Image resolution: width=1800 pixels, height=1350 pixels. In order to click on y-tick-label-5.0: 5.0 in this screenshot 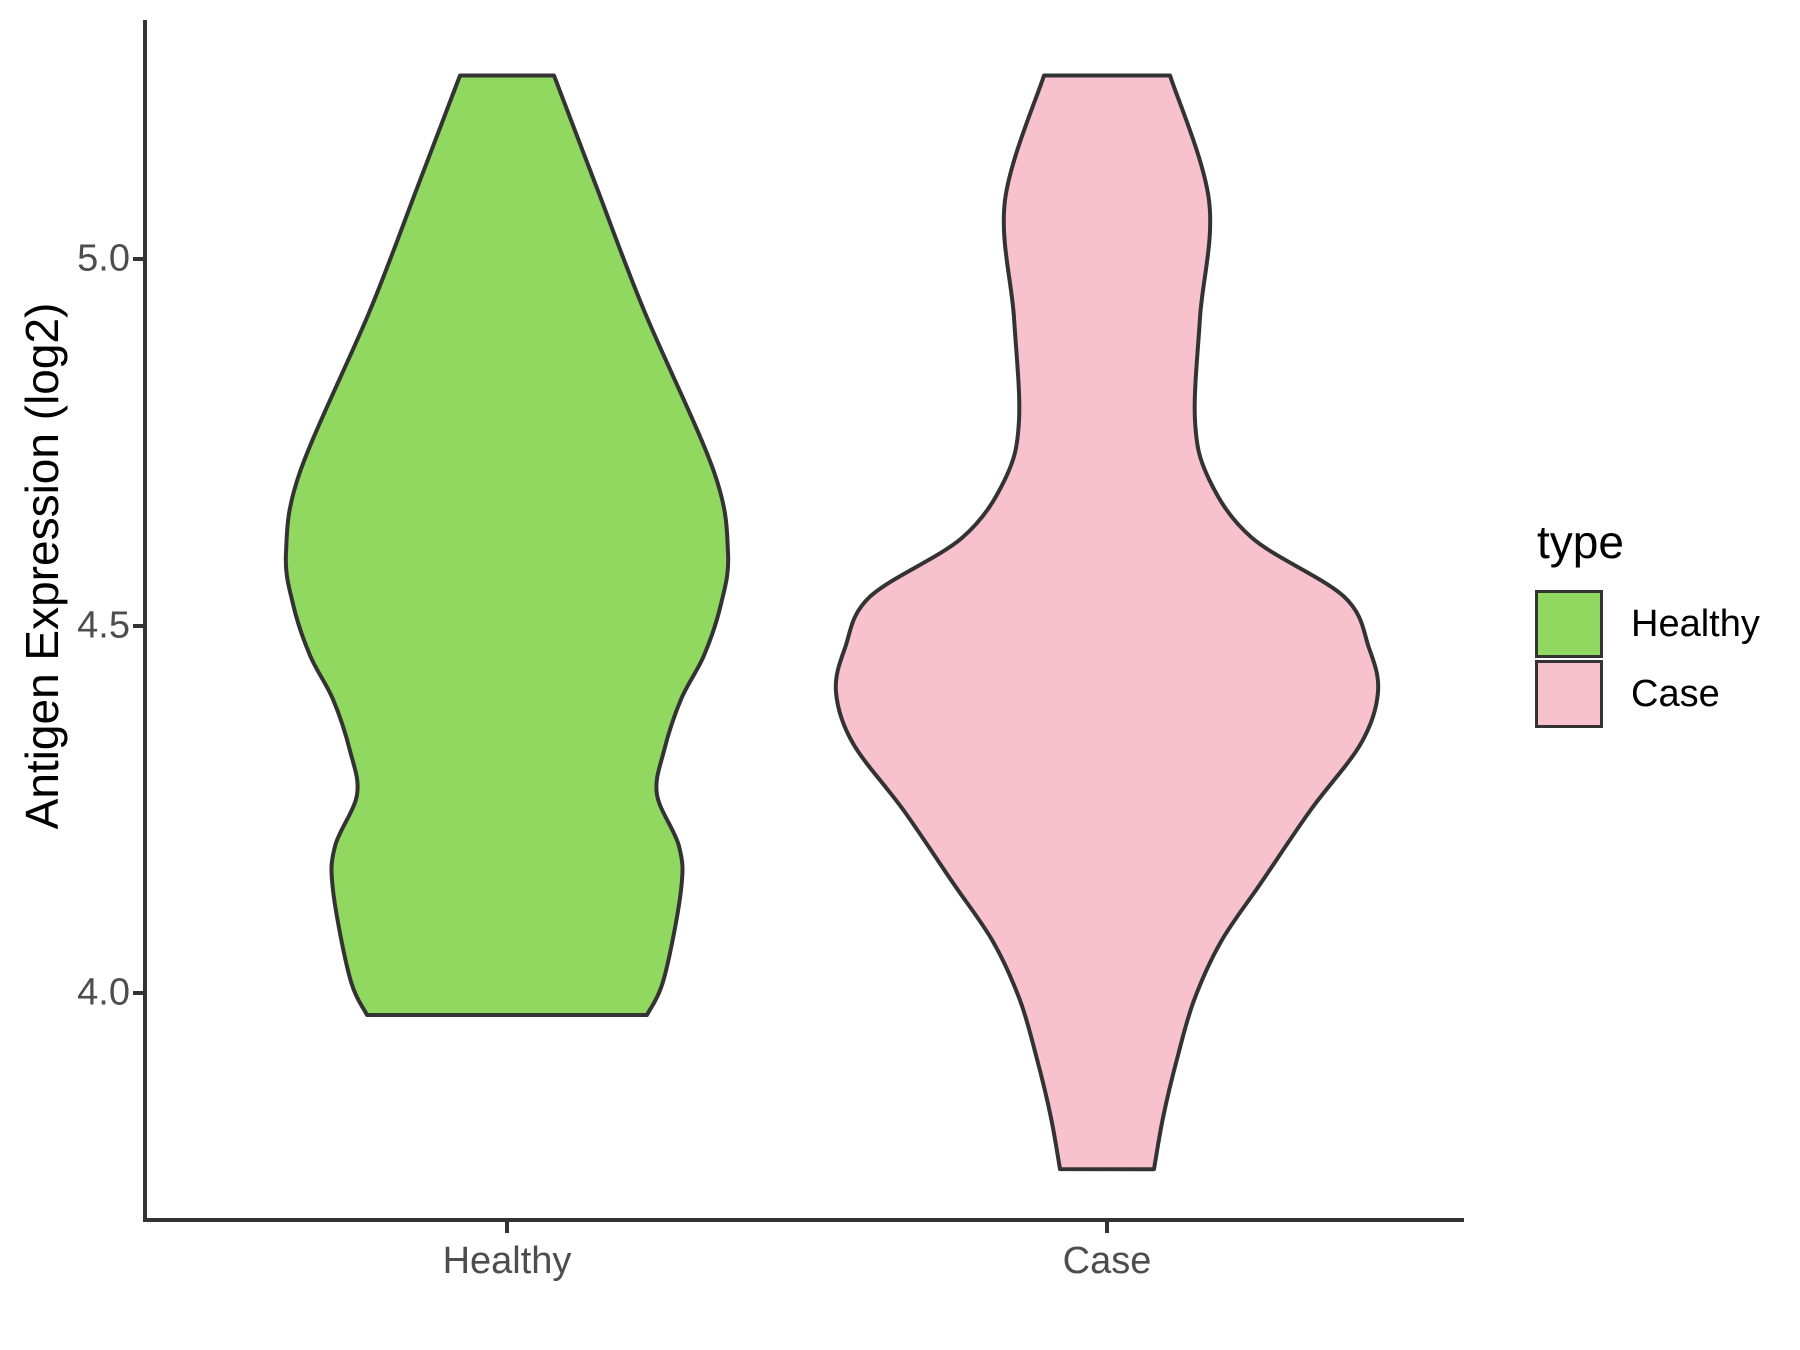, I will do `click(103, 258)`.